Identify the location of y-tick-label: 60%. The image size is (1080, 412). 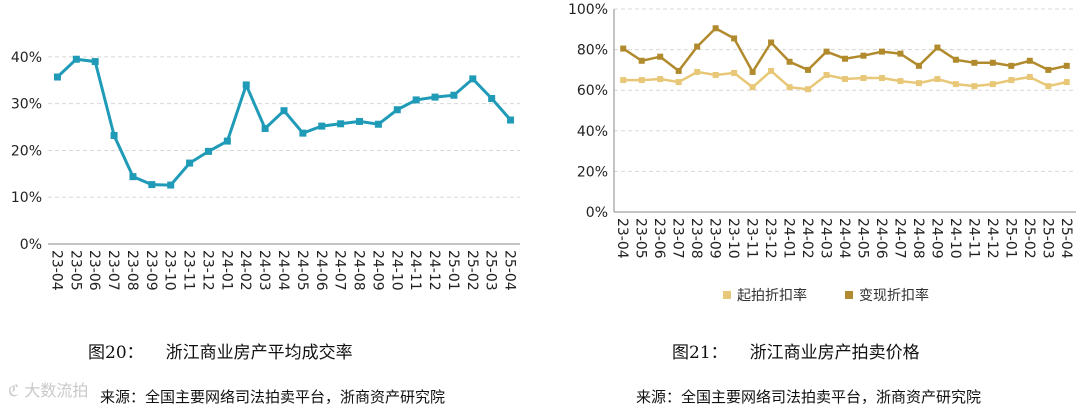
(592, 91).